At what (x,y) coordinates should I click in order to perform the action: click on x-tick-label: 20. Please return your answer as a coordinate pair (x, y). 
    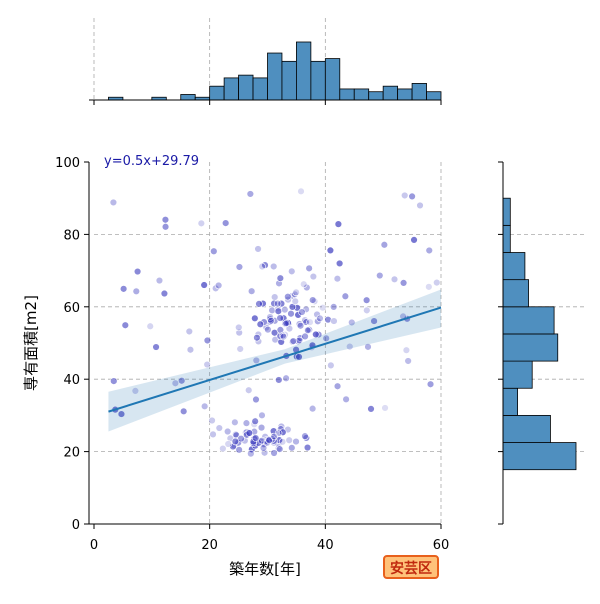
    Looking at the image, I should click on (209, 545).